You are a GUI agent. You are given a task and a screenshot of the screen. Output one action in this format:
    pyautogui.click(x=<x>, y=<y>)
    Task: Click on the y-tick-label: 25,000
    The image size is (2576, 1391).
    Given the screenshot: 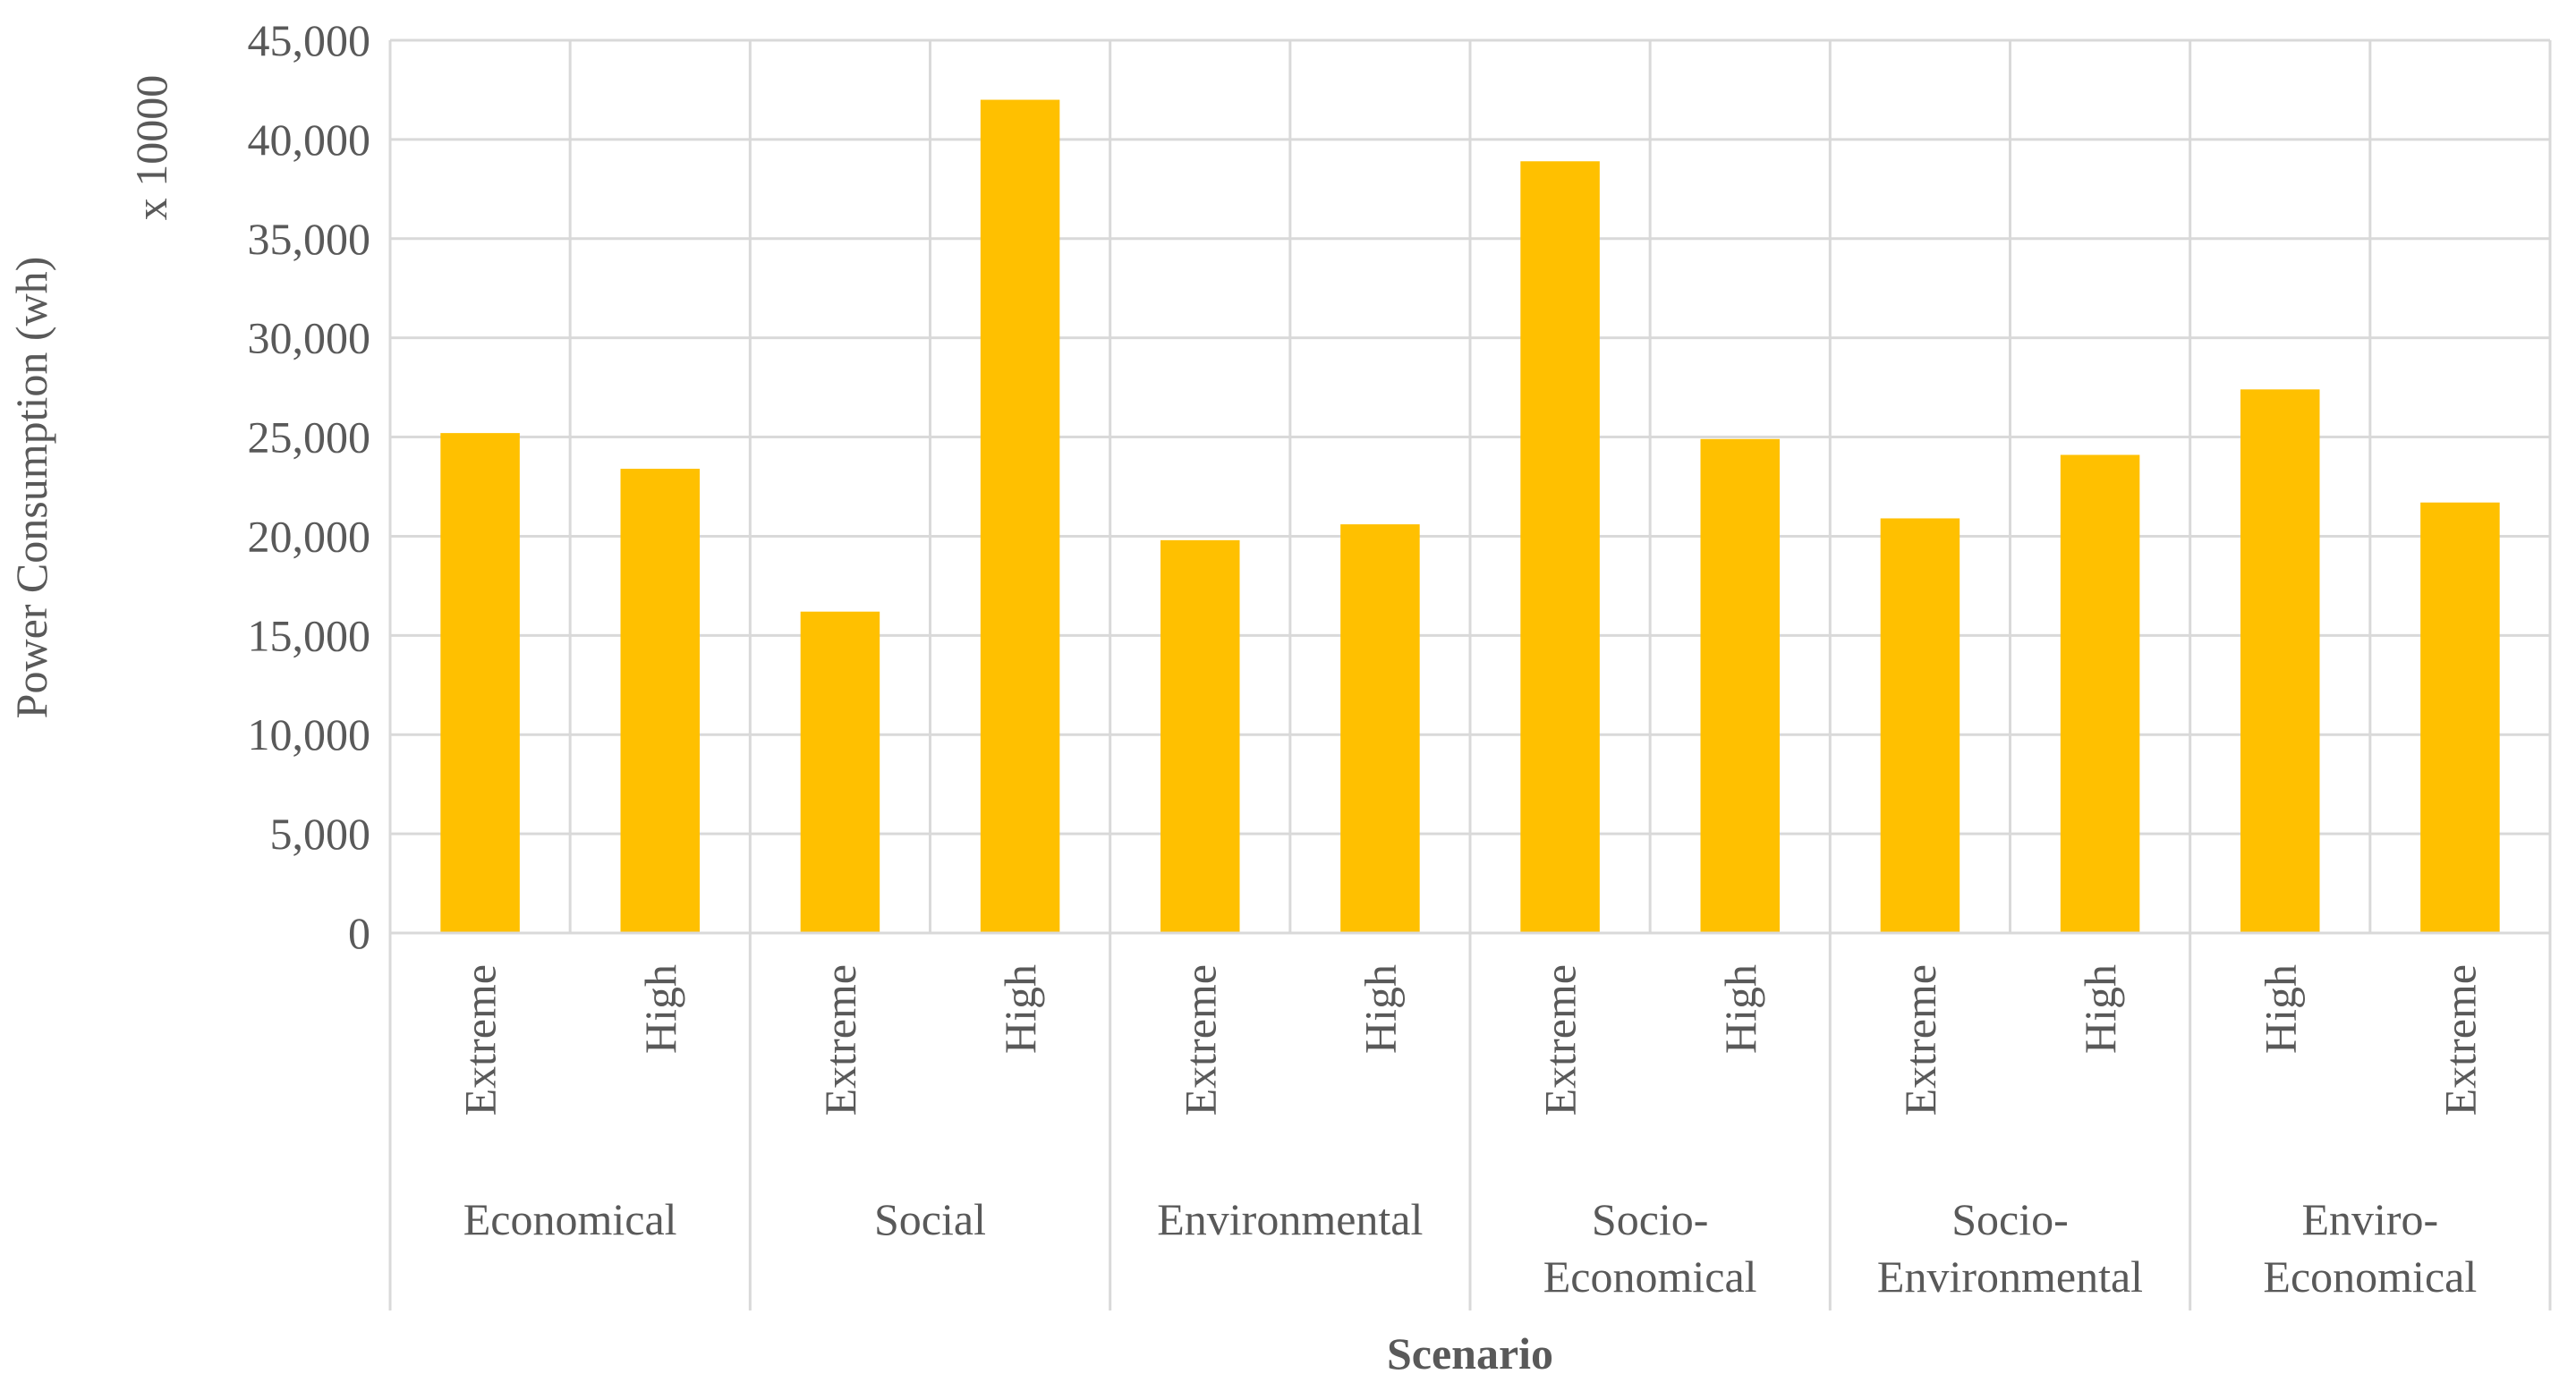 What is the action you would take?
    pyautogui.click(x=309, y=437)
    